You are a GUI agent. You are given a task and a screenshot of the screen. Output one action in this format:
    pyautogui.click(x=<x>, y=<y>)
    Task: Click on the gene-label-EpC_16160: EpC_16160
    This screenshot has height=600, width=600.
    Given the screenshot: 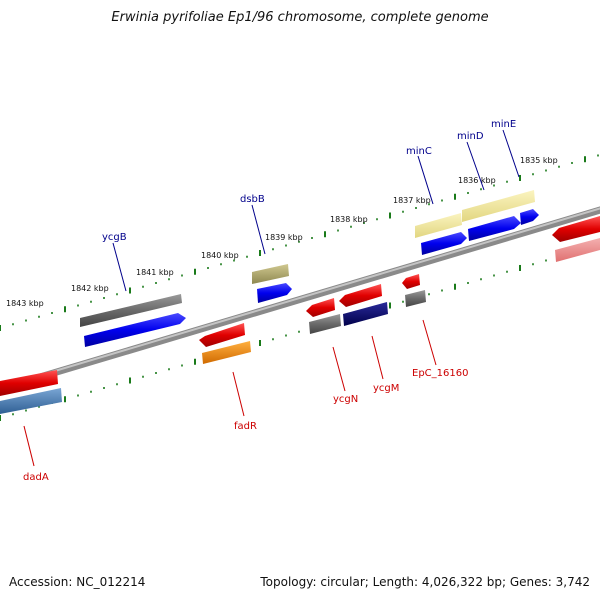 What is the action you would take?
    pyautogui.click(x=440, y=373)
    